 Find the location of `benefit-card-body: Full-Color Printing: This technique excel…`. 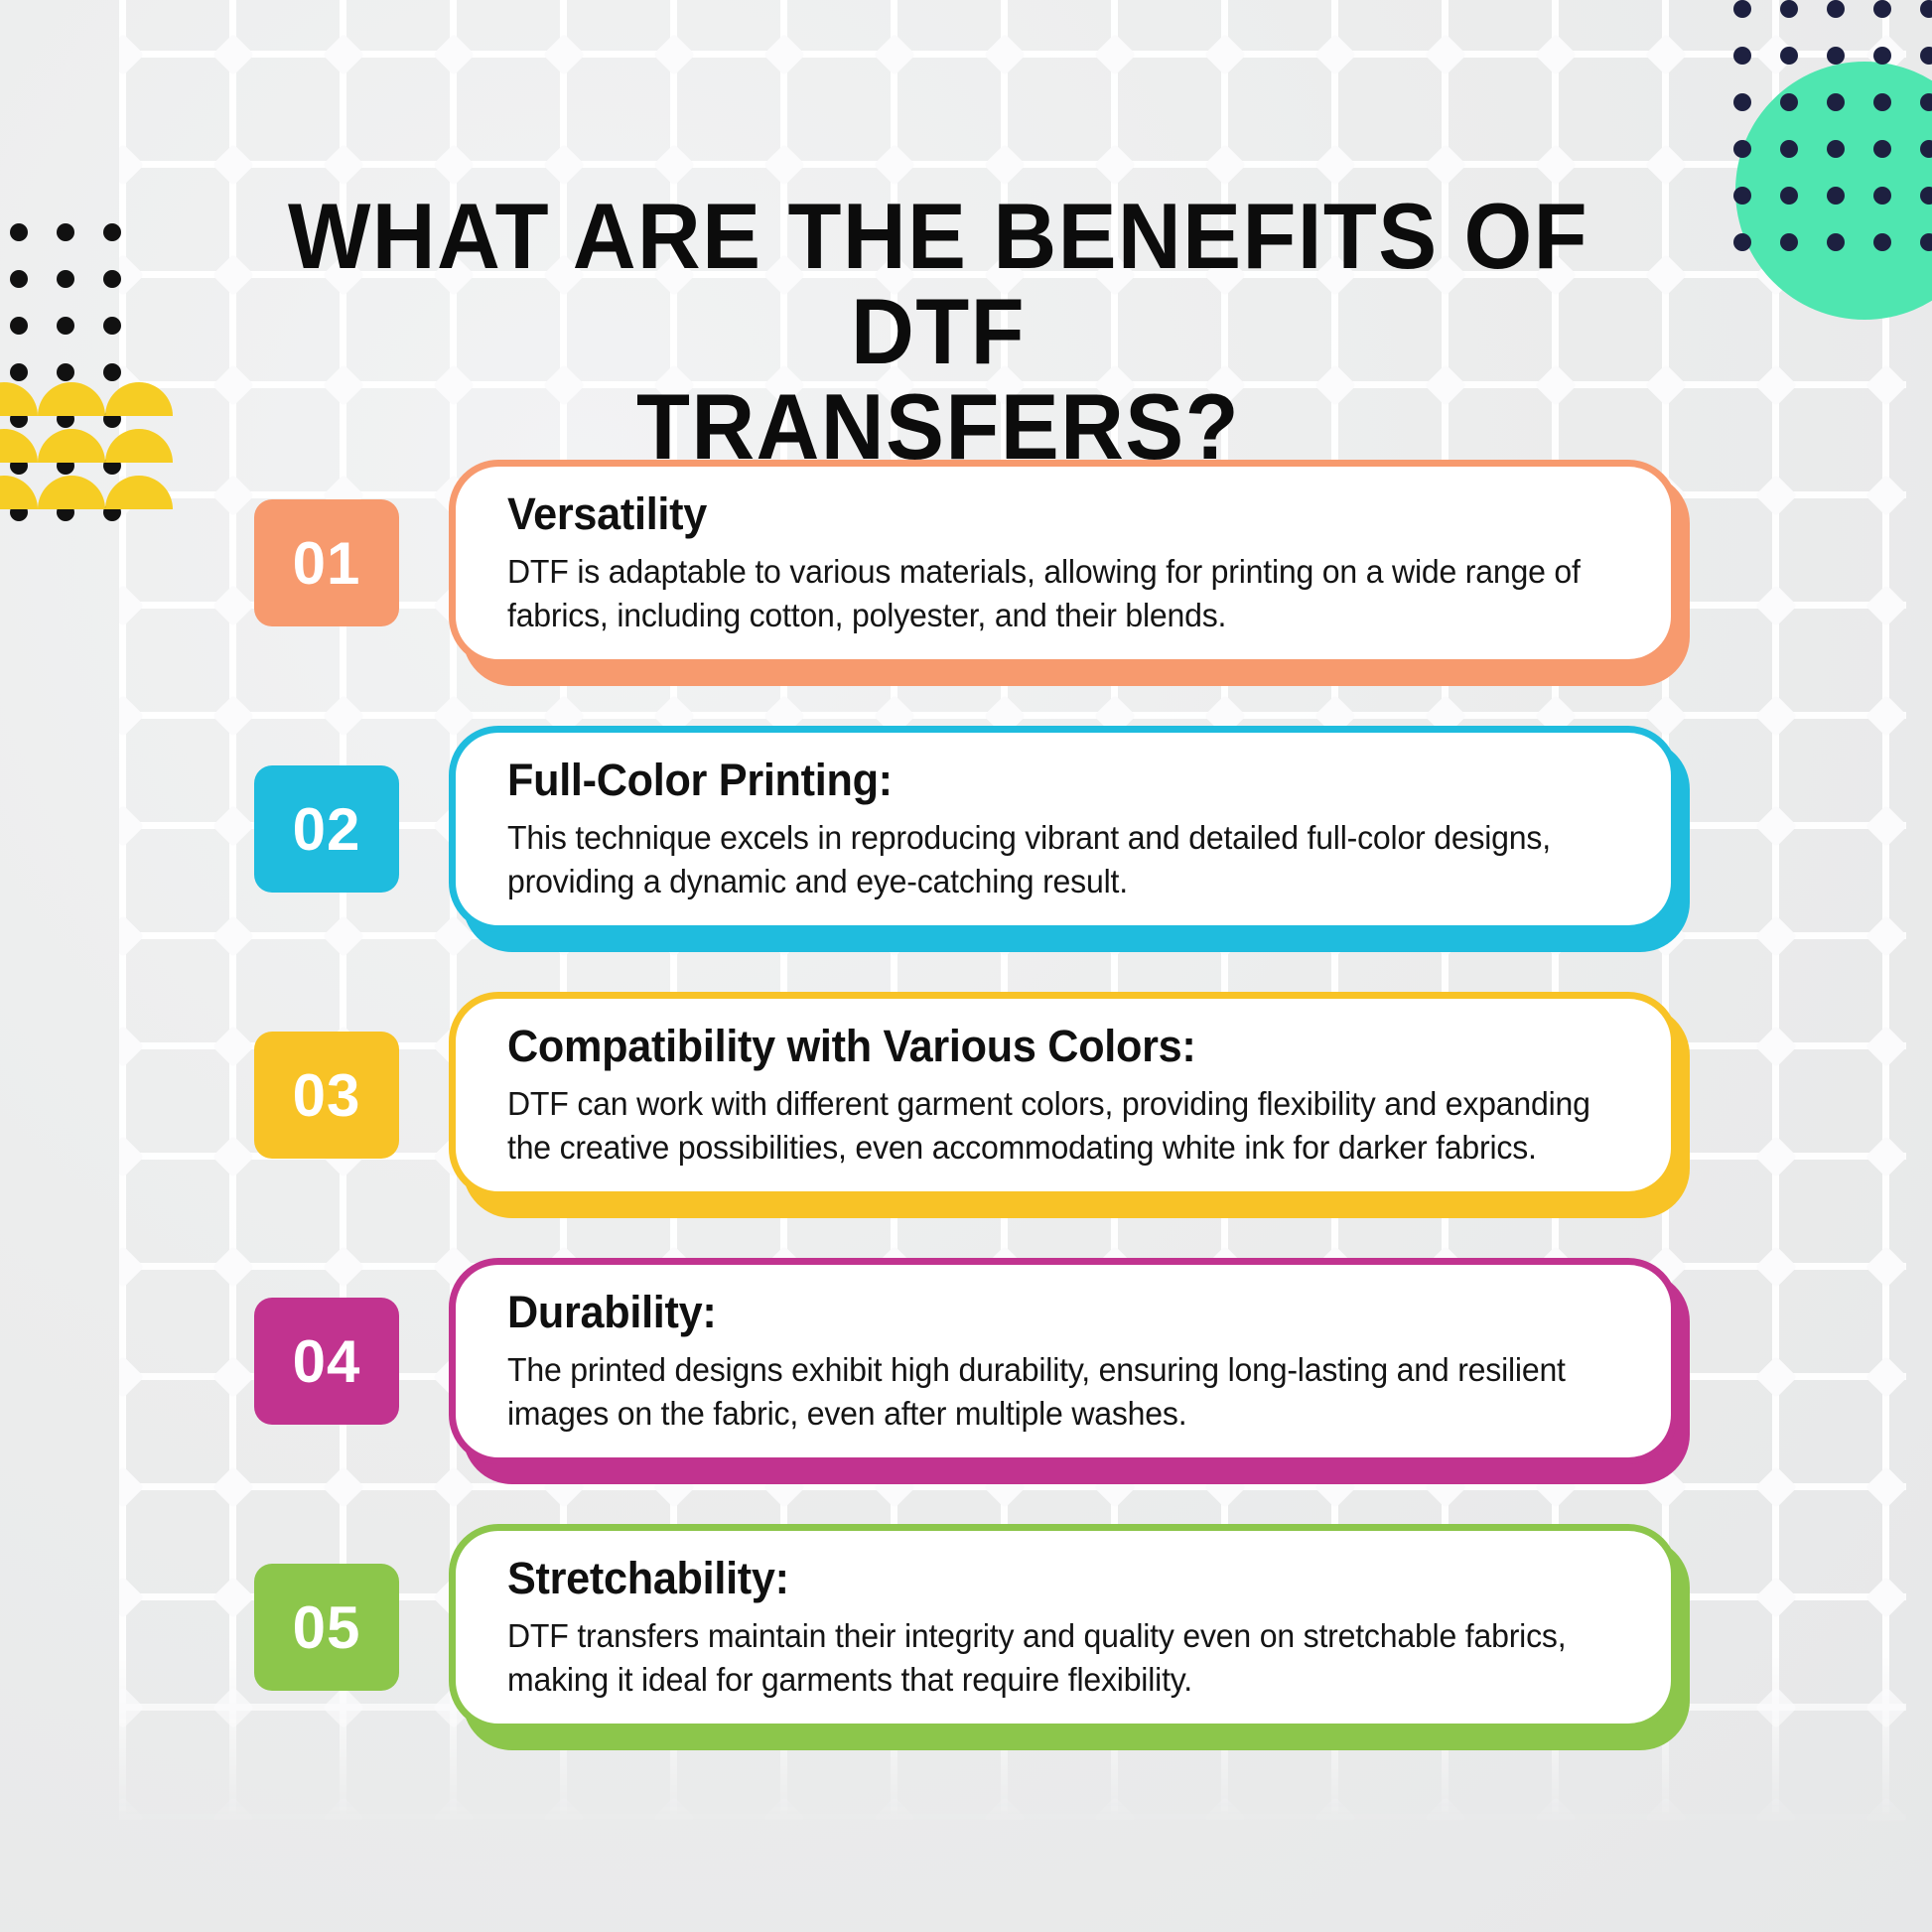

benefit-card-body: Full-Color Printing: This technique excel… is located at coordinates (1063, 829).